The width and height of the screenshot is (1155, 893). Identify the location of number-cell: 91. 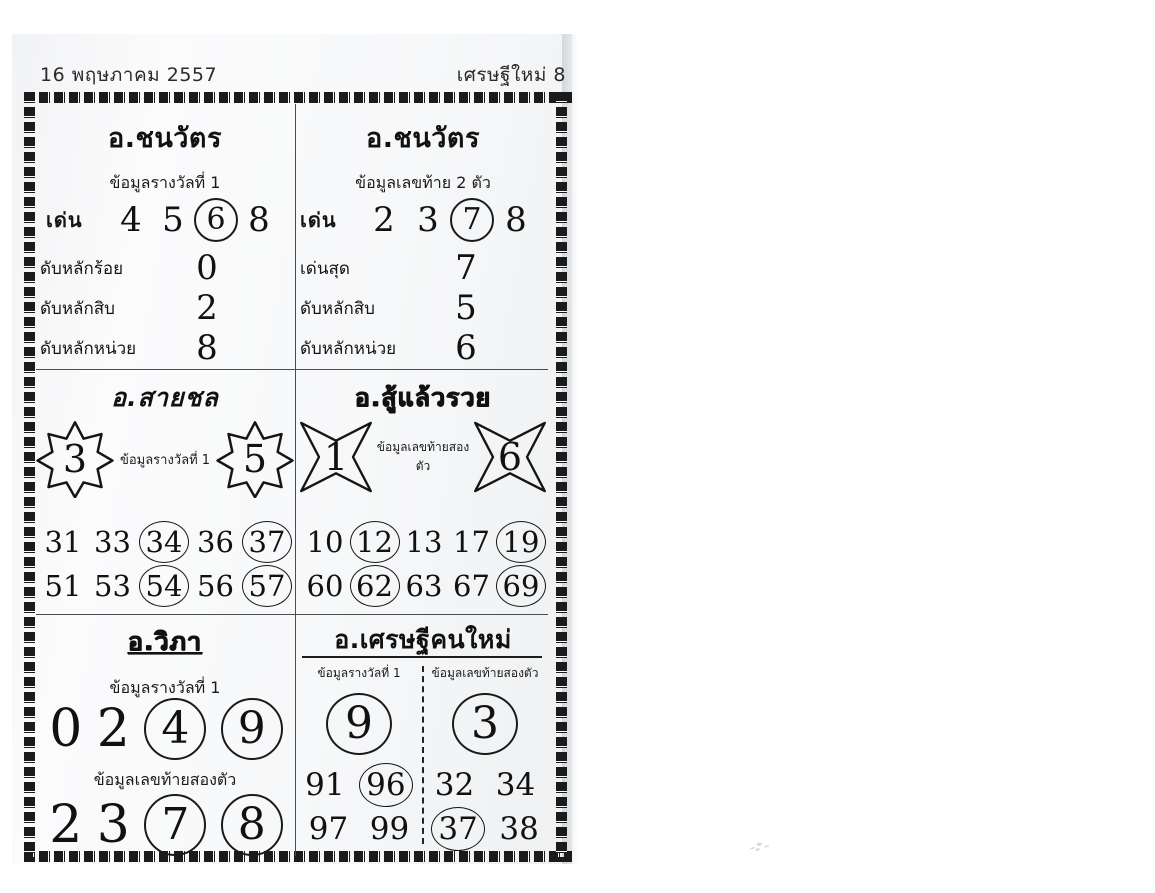
(325, 785).